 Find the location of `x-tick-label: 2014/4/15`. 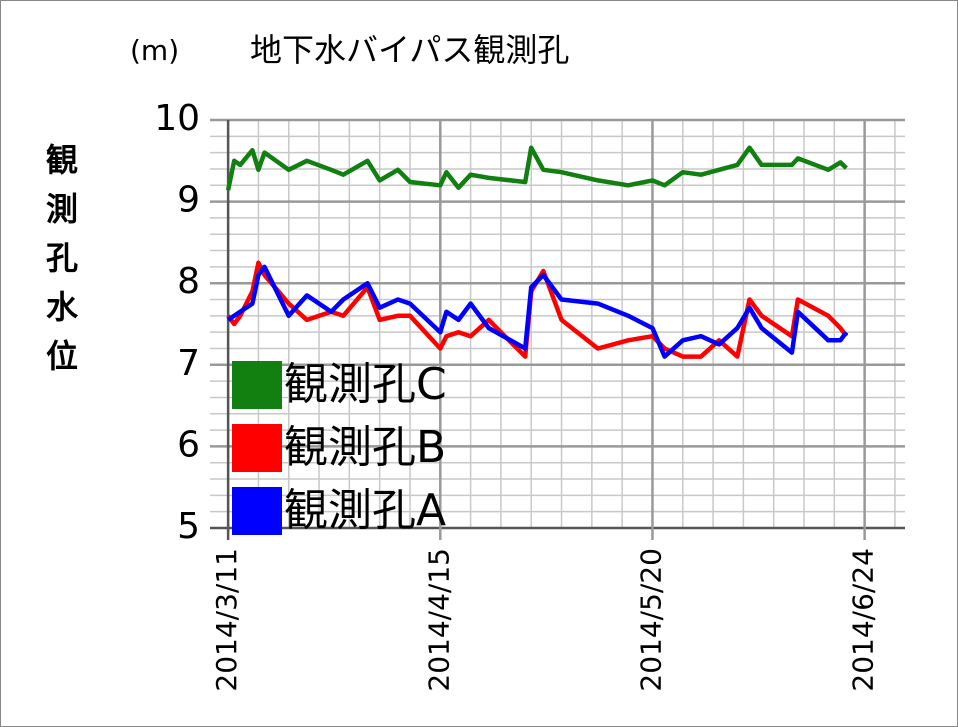

x-tick-label: 2014/4/15 is located at coordinates (438, 620).